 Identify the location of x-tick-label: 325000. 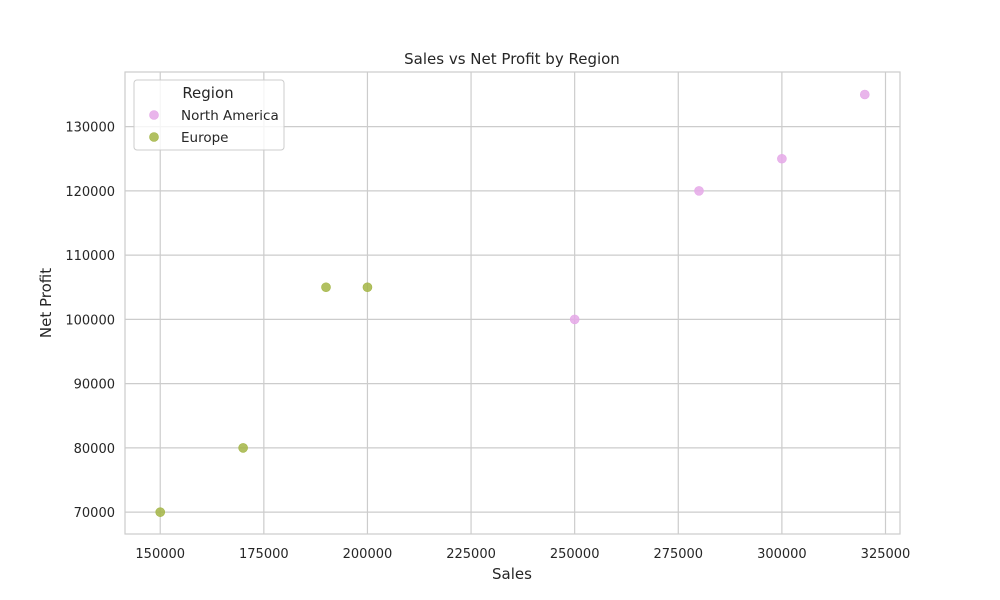
(886, 554).